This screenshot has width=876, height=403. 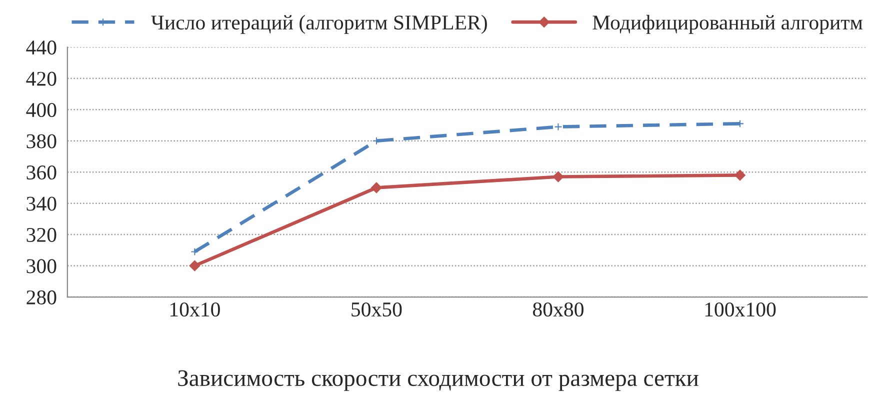 What do you see at coordinates (41, 203) in the screenshot?
I see `y-tick-label: 340` at bounding box center [41, 203].